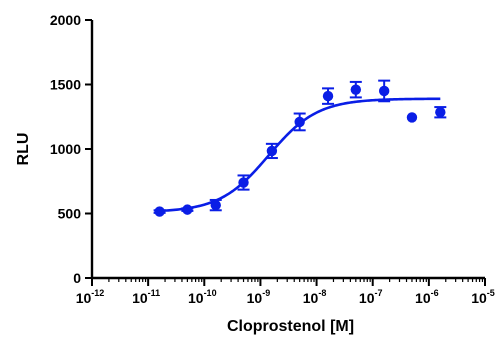 The height and width of the screenshot is (341, 500). What do you see at coordinates (371, 297) in the screenshot?
I see `x-tick-label: 10⁻⁷` at bounding box center [371, 297].